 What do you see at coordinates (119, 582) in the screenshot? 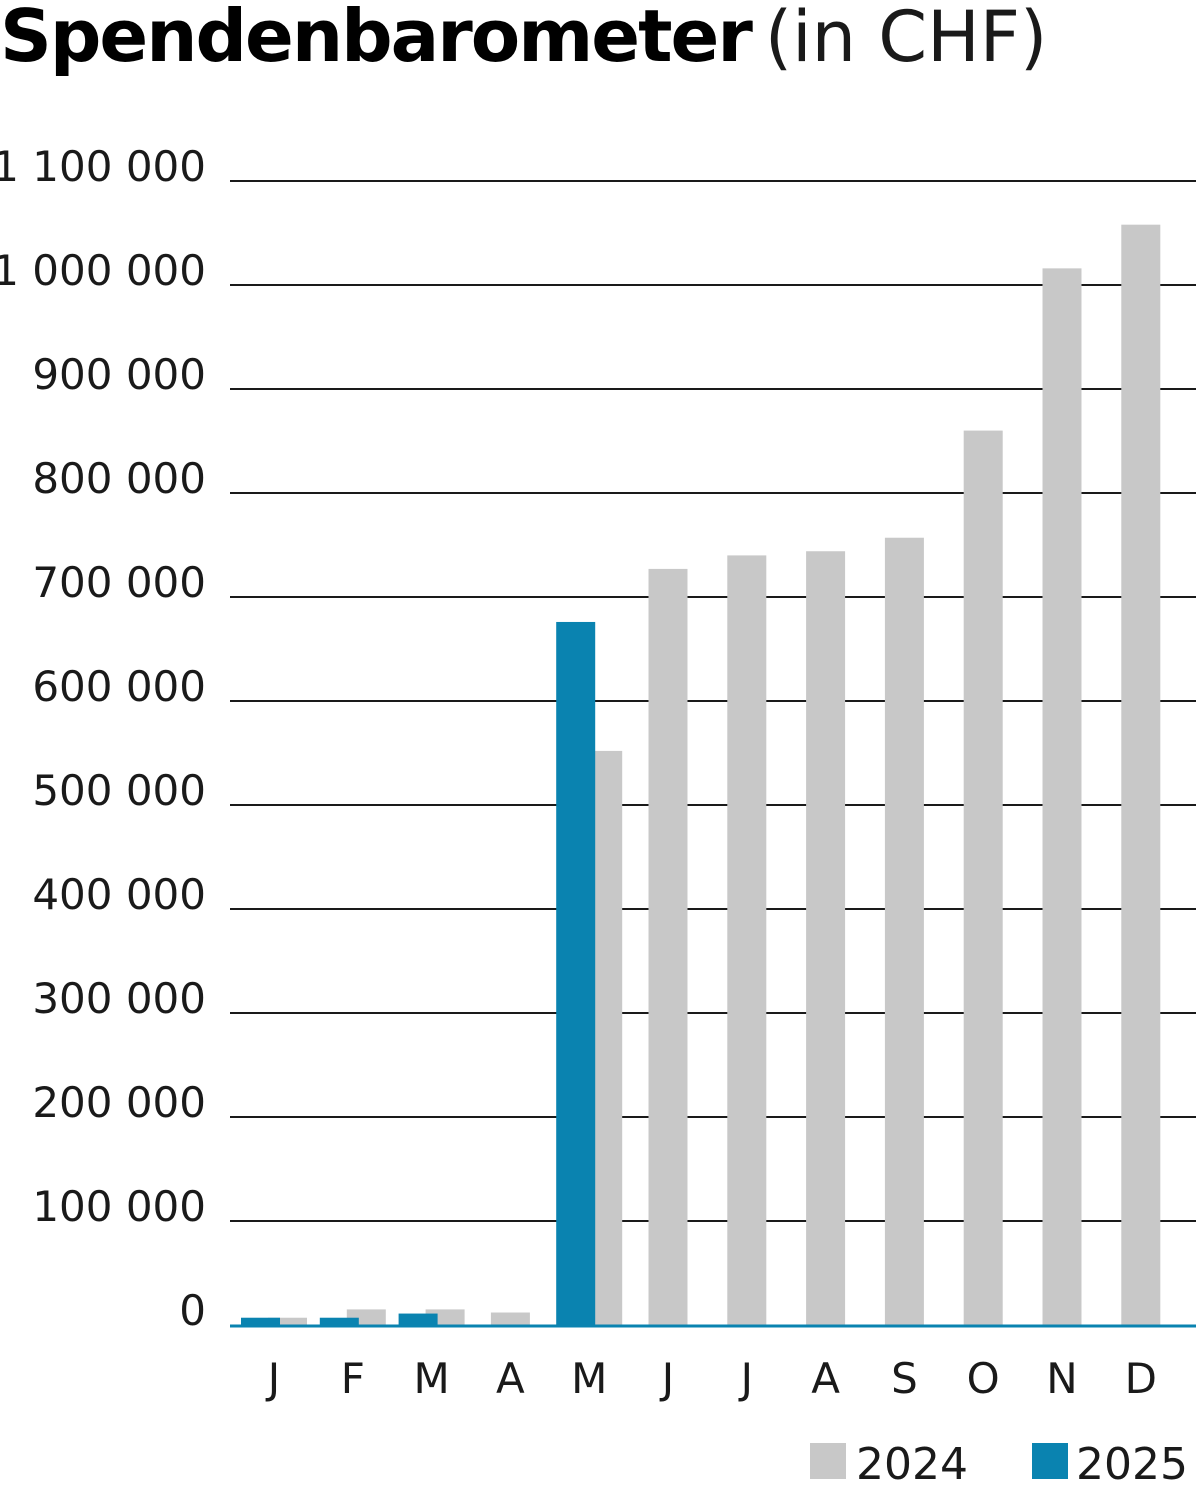
I see `y-tick-label: 700 000` at bounding box center [119, 582].